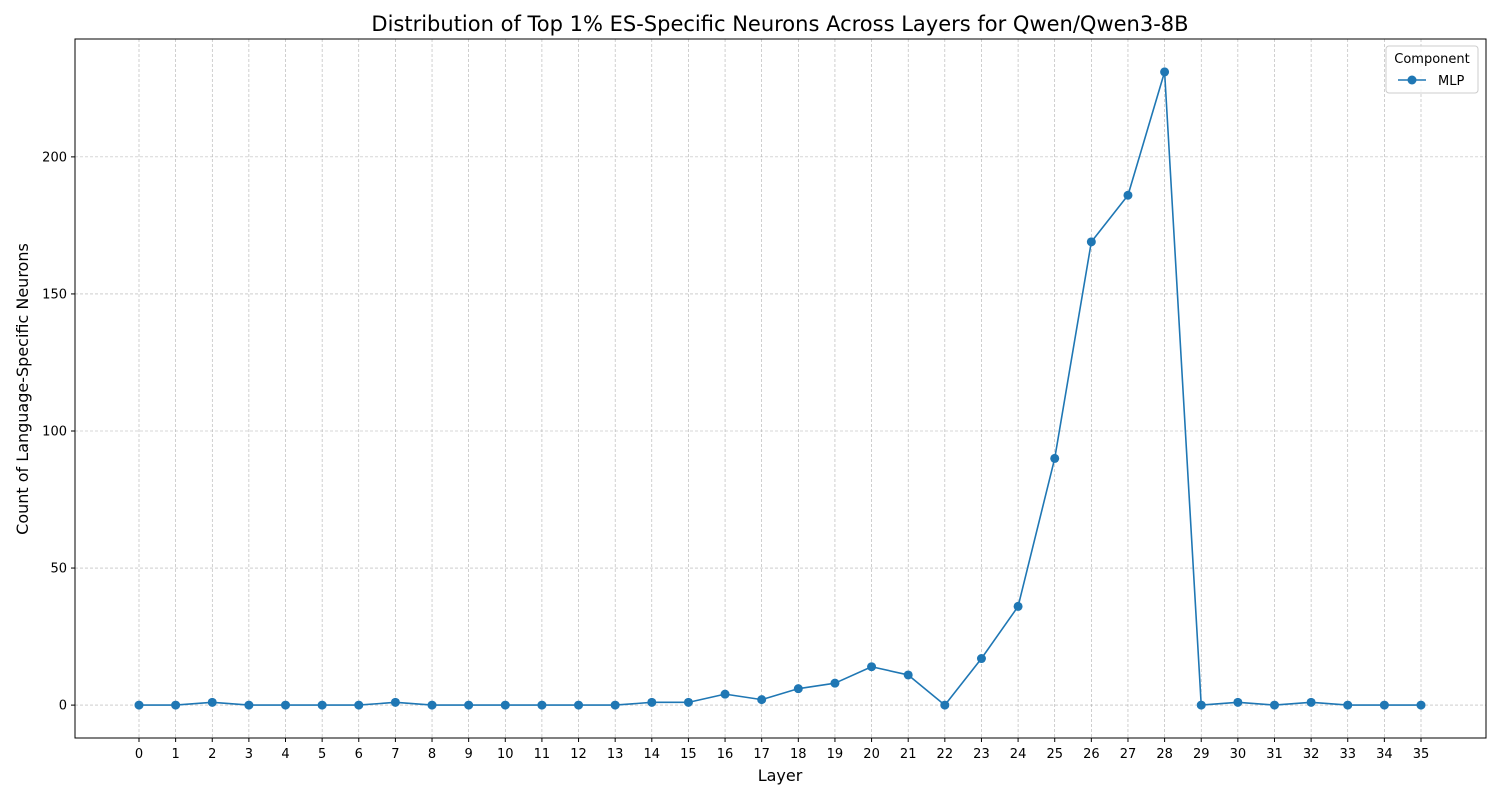 The width and height of the screenshot is (1500, 800). Describe the element at coordinates (945, 754) in the screenshot. I see `x-tick-label: 22` at that location.